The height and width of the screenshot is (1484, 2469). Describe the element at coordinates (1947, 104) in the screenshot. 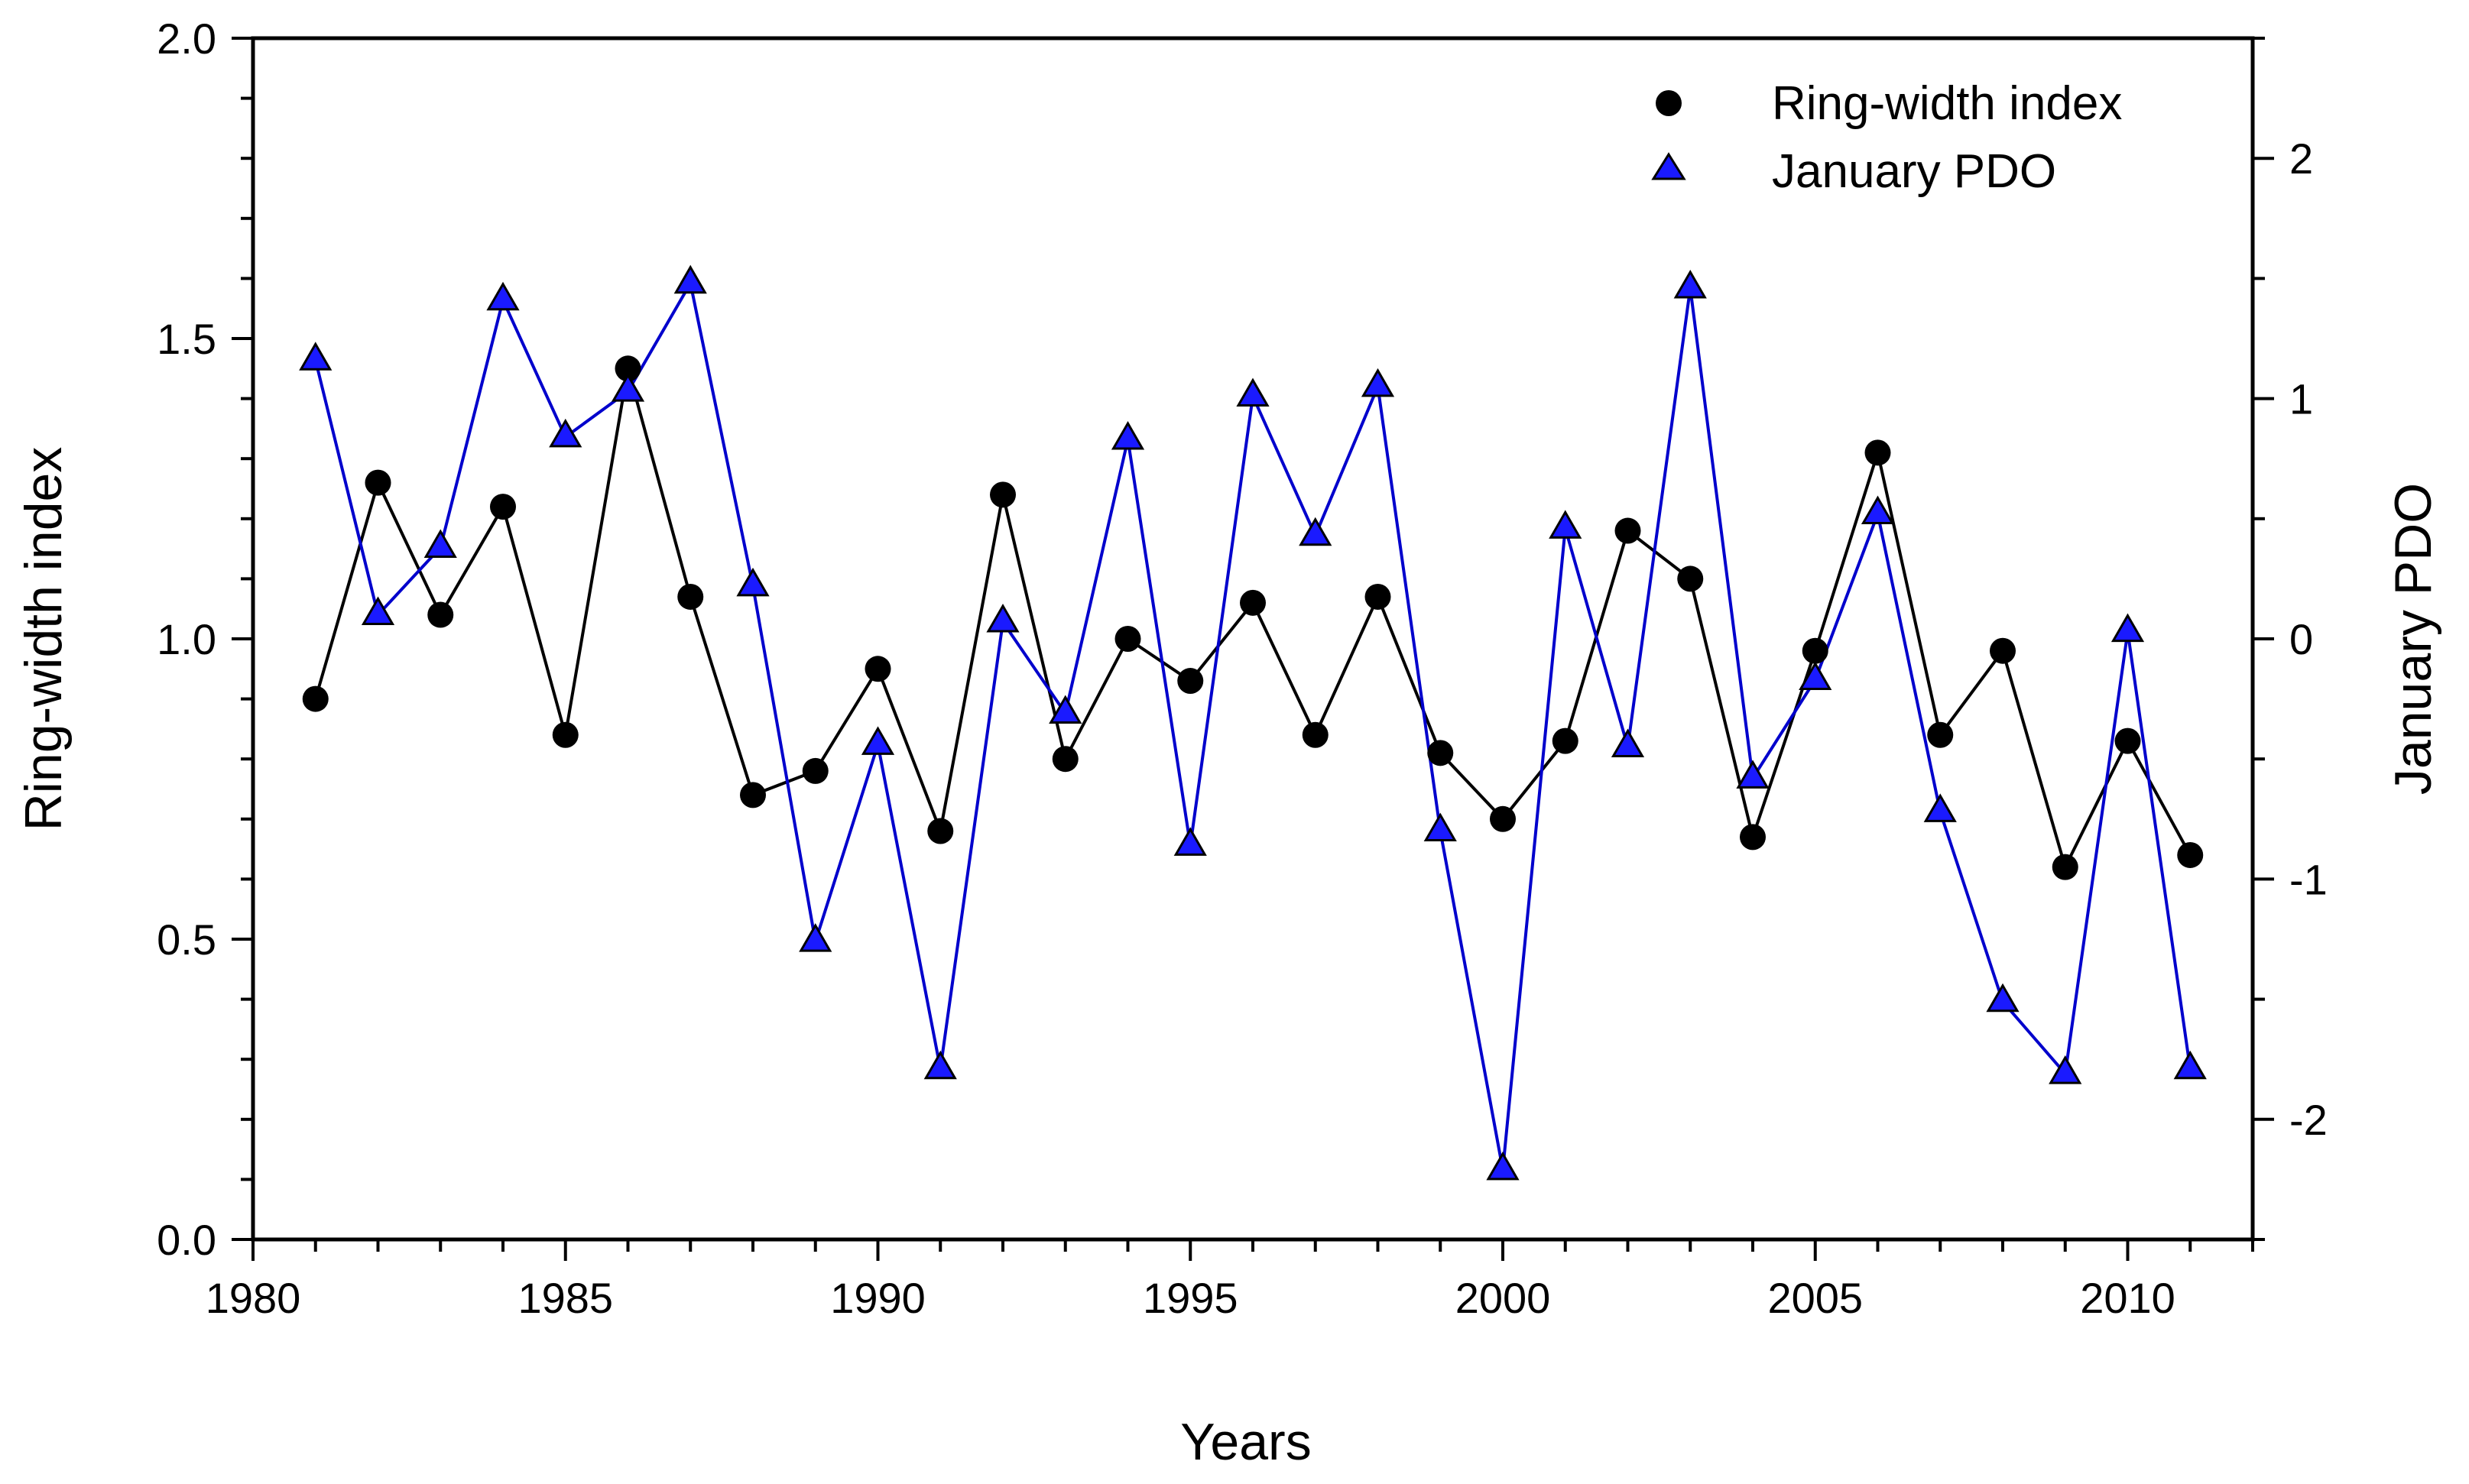

I see `legend-label-ring-width: Ring-width index` at that location.